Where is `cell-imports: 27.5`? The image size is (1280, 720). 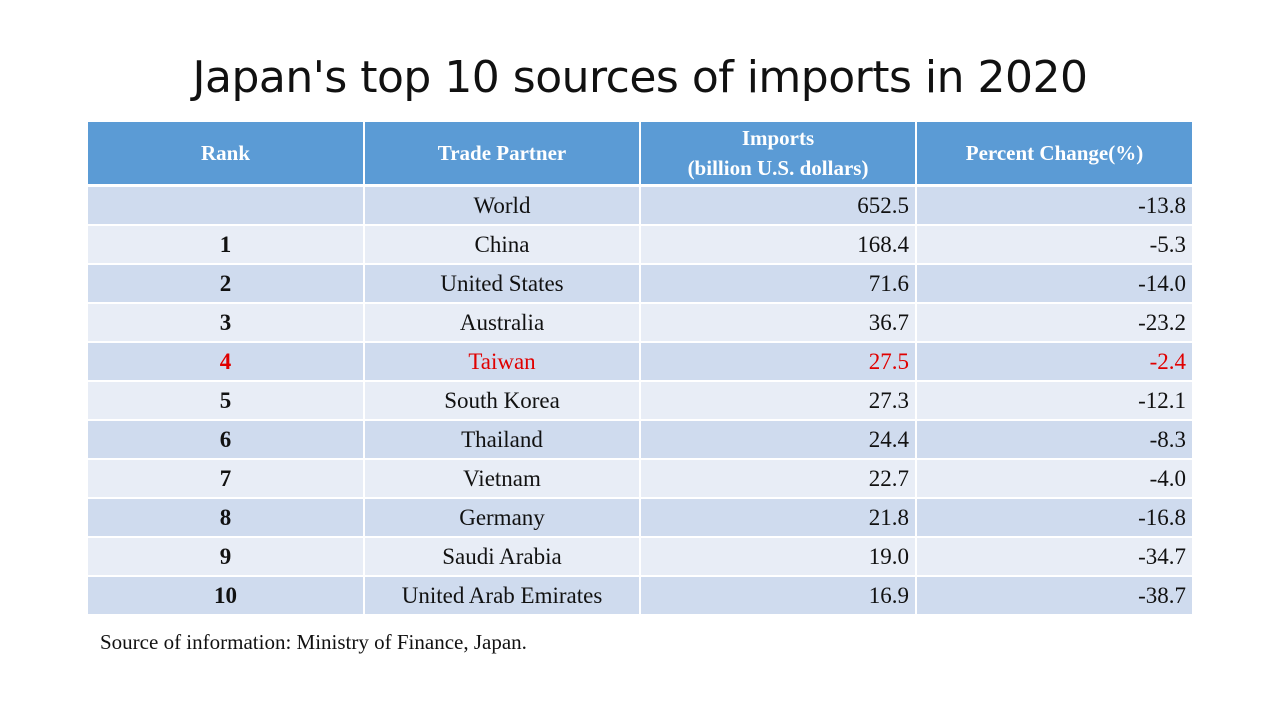
cell-imports: 27.5 is located at coordinates (778, 362).